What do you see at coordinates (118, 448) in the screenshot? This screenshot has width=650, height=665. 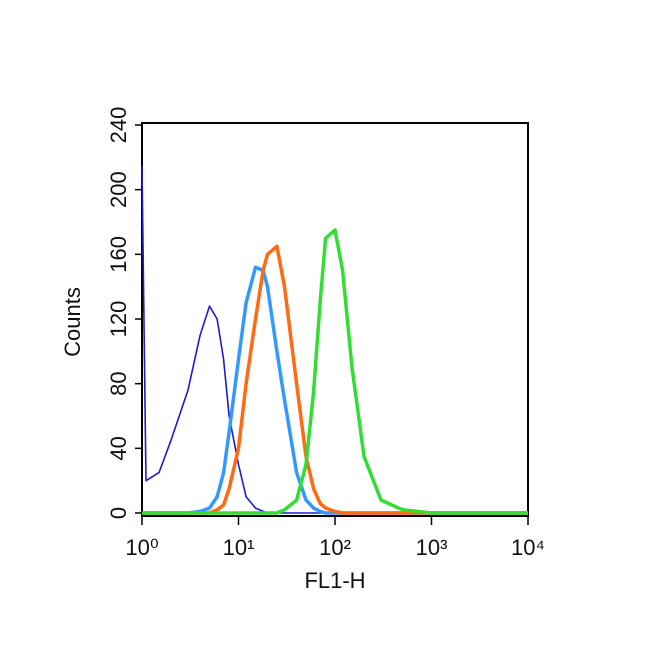 I see `y-tick-label: 40` at bounding box center [118, 448].